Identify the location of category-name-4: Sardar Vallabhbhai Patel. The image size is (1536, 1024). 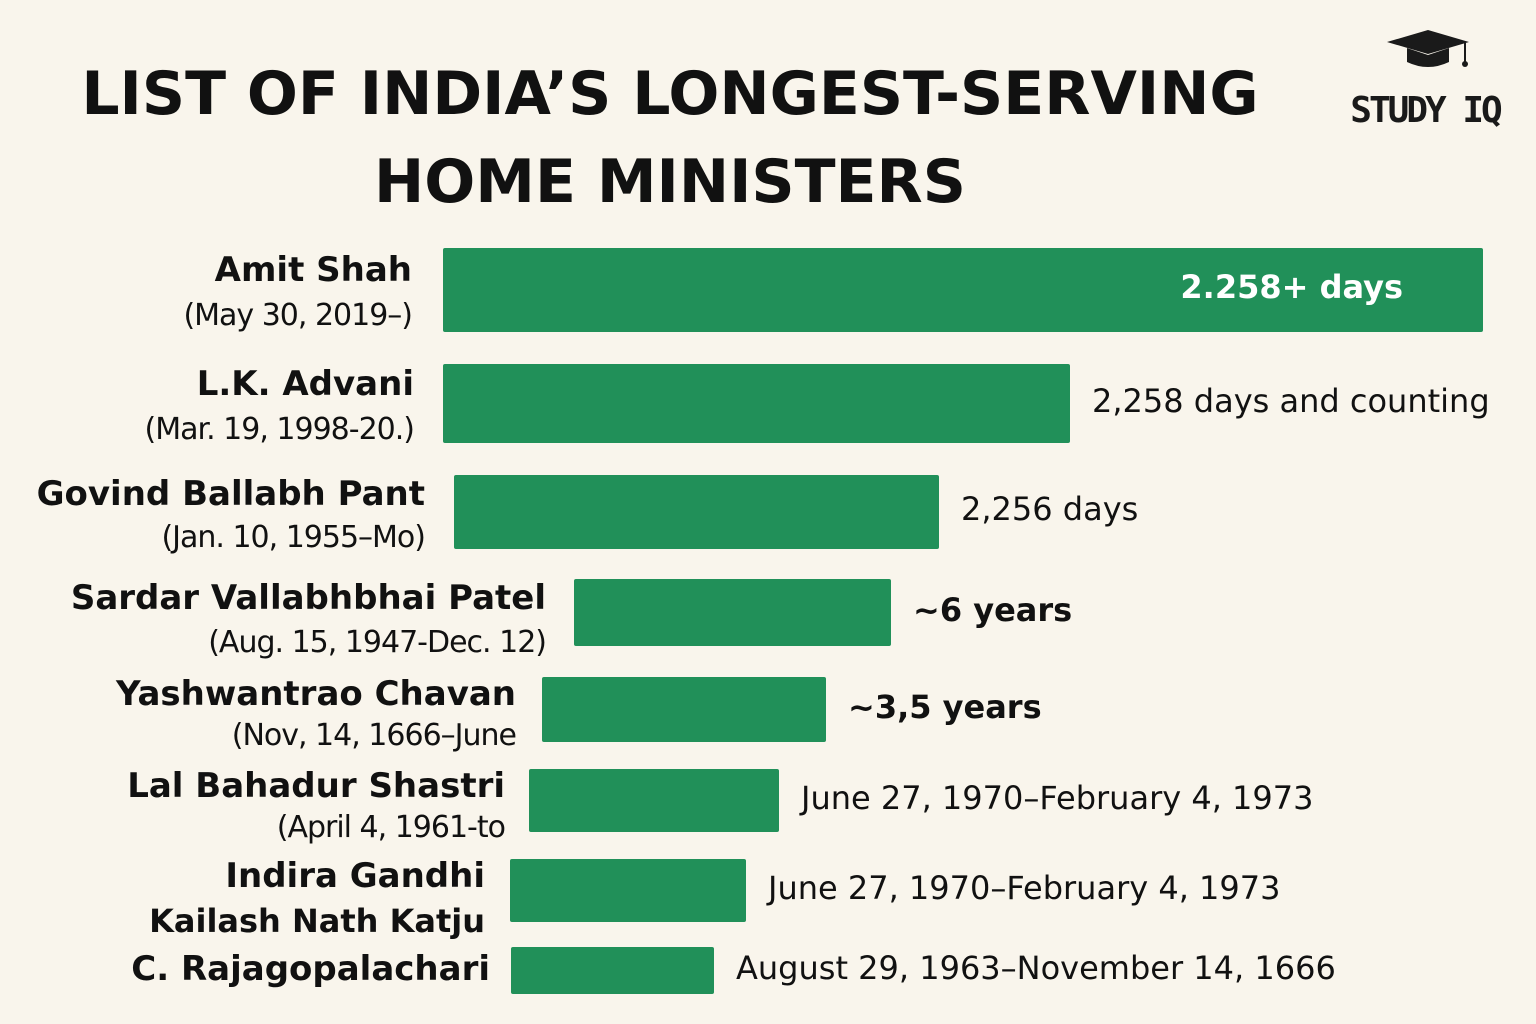
(308, 598).